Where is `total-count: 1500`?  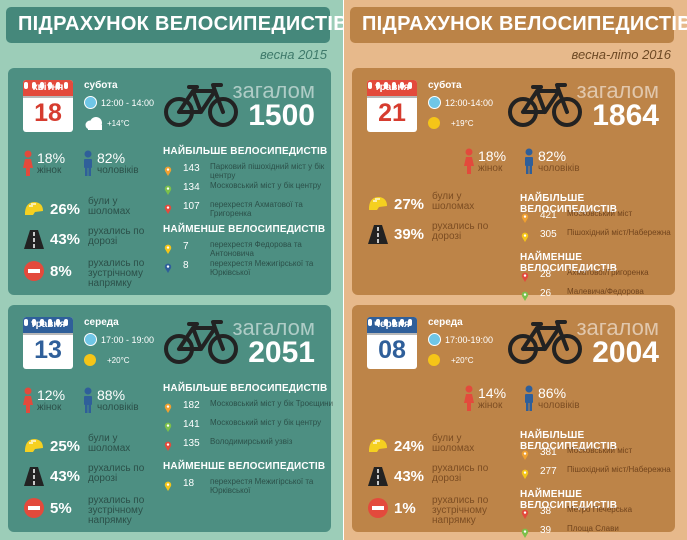
total-count: 1500 is located at coordinates (281, 115).